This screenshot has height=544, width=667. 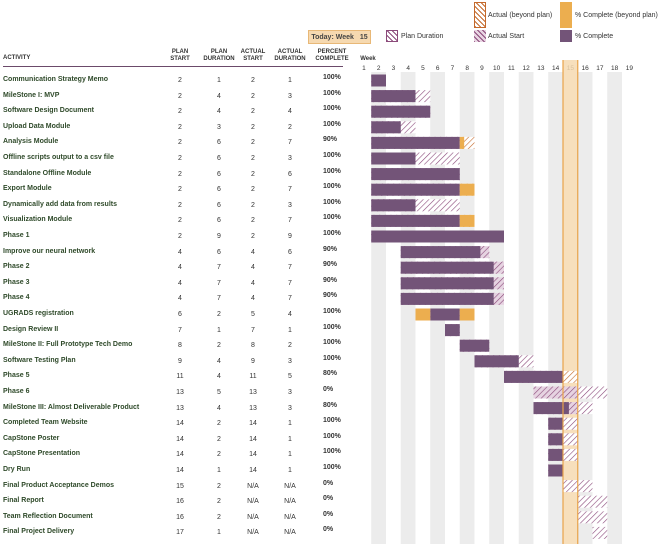 I want to click on plan-start-cell: 16, so click(x=180, y=517).